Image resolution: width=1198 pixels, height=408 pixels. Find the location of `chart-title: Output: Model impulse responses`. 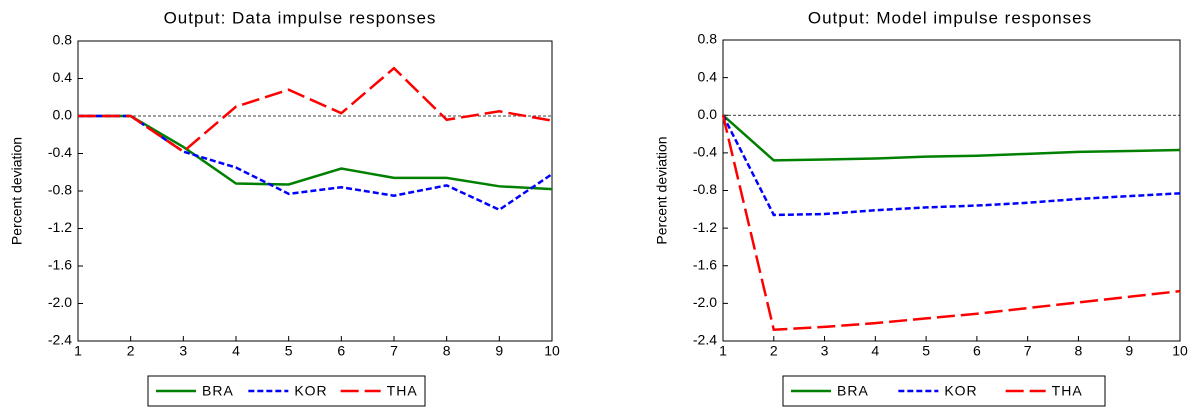

chart-title: Output: Model impulse responses is located at coordinates (950, 17).